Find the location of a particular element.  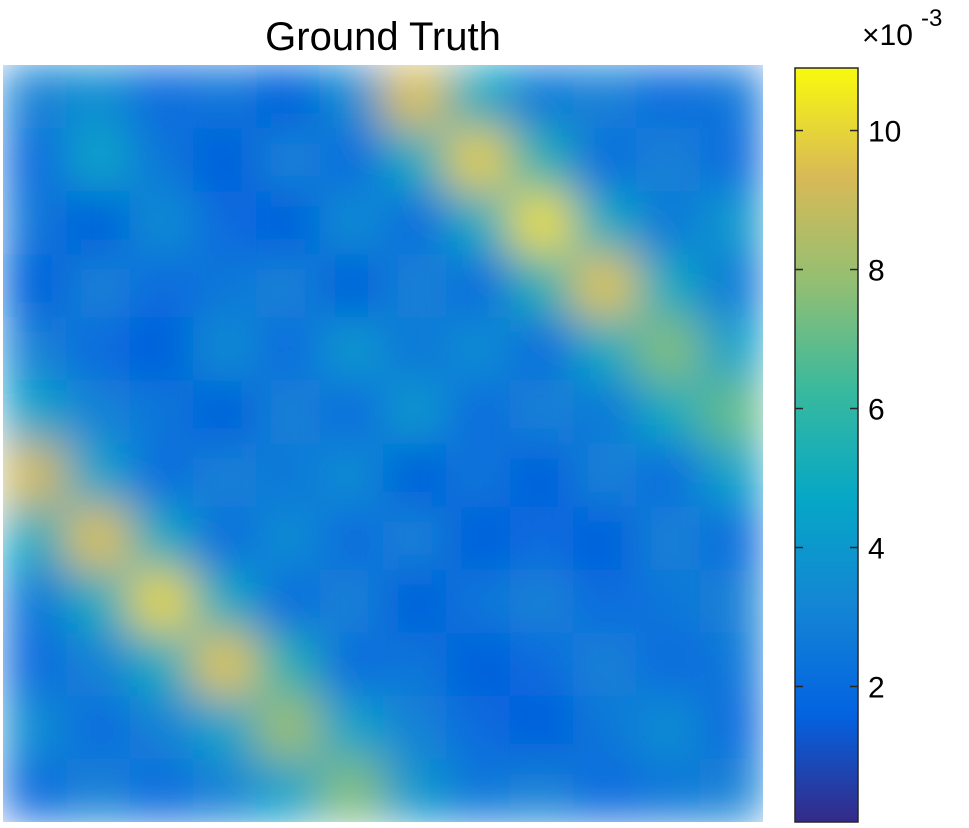

colorbar-multiplier: ×10 is located at coordinates (887, 35).